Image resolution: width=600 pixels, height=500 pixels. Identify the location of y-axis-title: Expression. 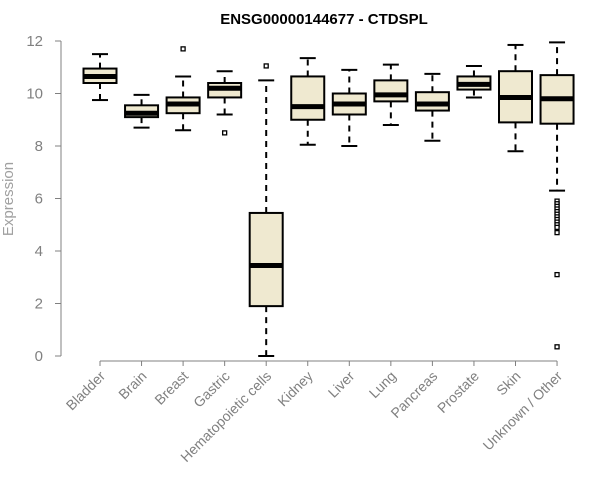
(8, 199).